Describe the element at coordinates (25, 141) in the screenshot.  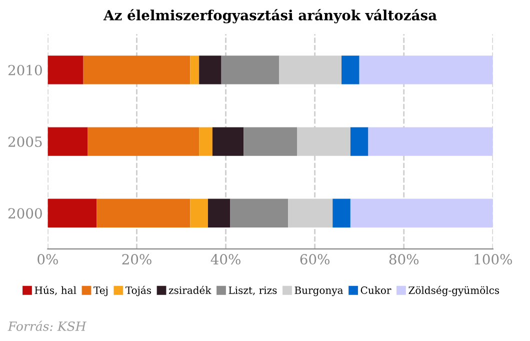
I see `y-tick-label: 2005` at that location.